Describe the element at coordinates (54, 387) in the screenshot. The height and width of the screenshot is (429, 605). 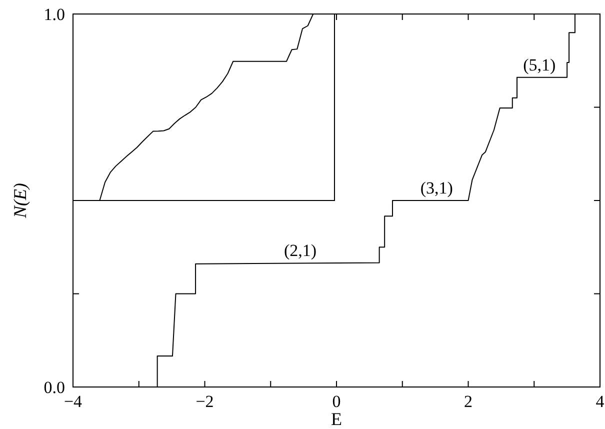
I see `y-tick-label: 0.0` at that location.